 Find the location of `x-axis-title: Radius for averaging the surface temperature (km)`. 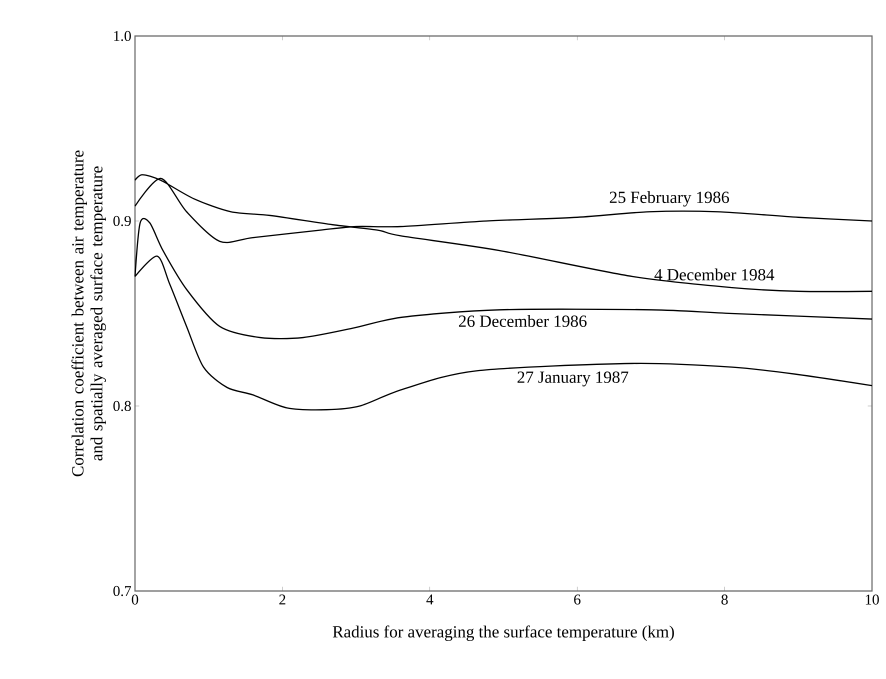

x-axis-title: Radius for averaging the surface temperature (km) is located at coordinates (503, 633).